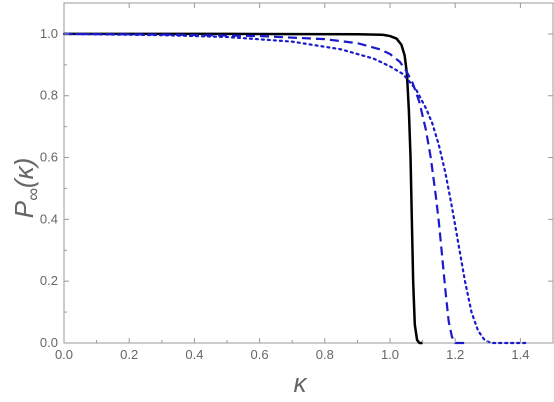  I want to click on x-axis-title: κ, so click(301, 383).